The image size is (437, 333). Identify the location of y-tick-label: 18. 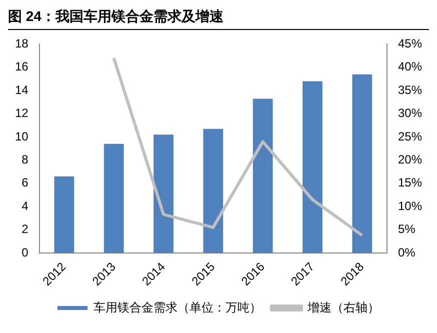
(21, 43).